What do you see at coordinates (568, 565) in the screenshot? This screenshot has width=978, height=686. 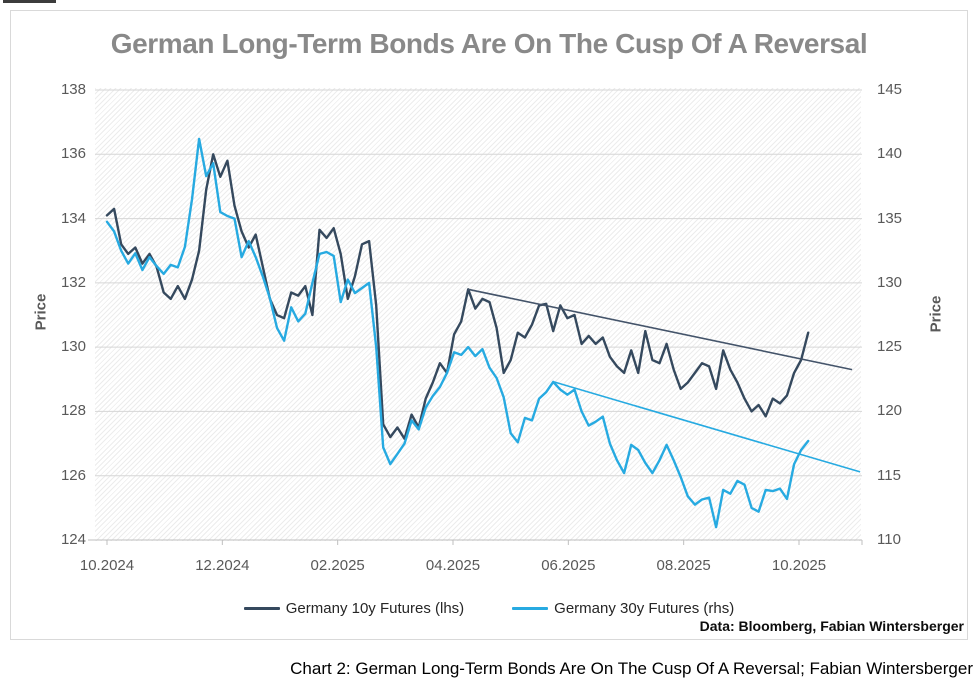 I see `x-tick-label: 06.2025` at bounding box center [568, 565].